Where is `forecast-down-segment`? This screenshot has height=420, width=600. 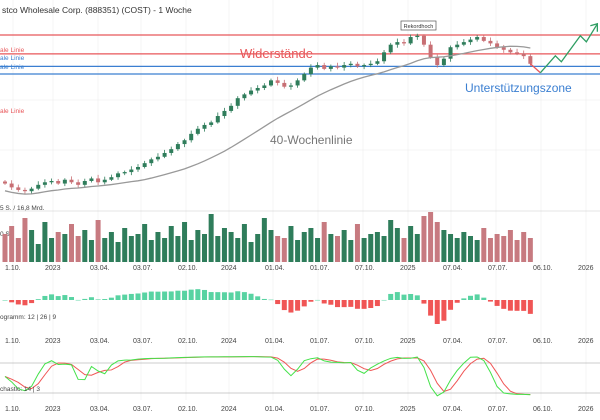
forecast-down-segment is located at coordinates (535, 68).